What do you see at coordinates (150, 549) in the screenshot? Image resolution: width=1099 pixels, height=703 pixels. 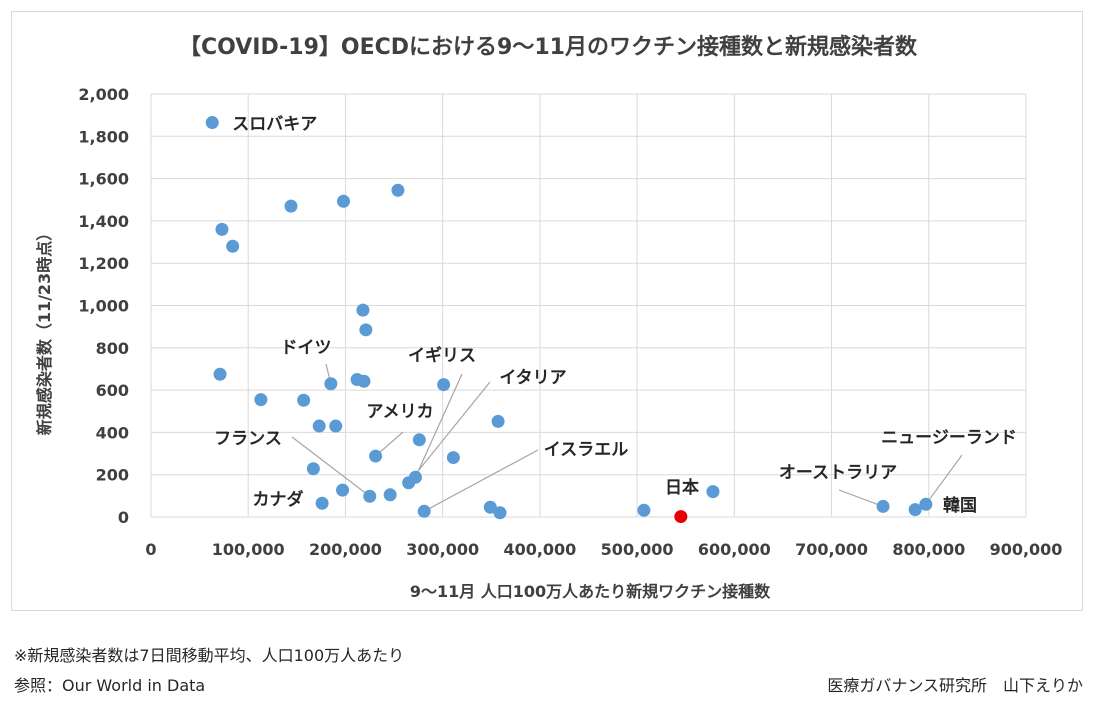 I see `x-tick-label: 0` at bounding box center [150, 549].